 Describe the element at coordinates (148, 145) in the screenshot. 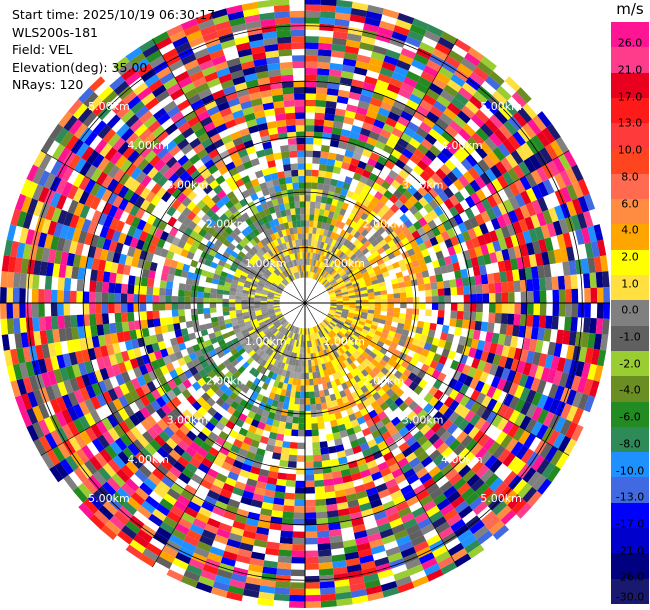

I see `range-ring-label: 4.00km` at that location.